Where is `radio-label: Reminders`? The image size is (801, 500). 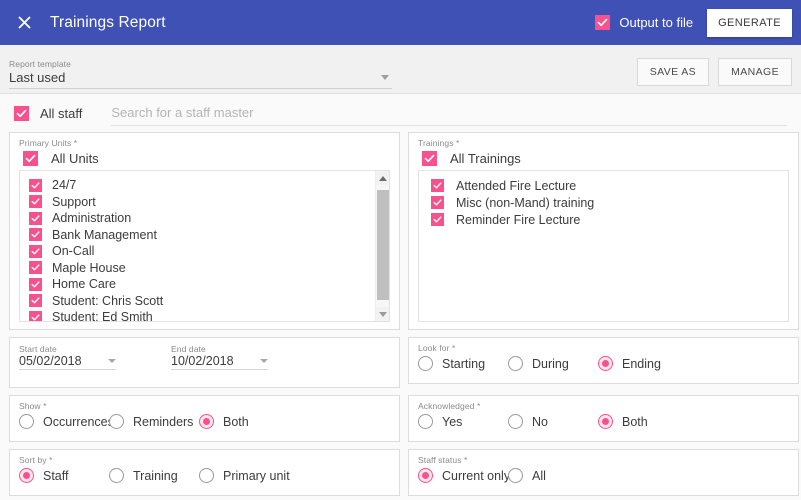 radio-label: Reminders is located at coordinates (163, 421).